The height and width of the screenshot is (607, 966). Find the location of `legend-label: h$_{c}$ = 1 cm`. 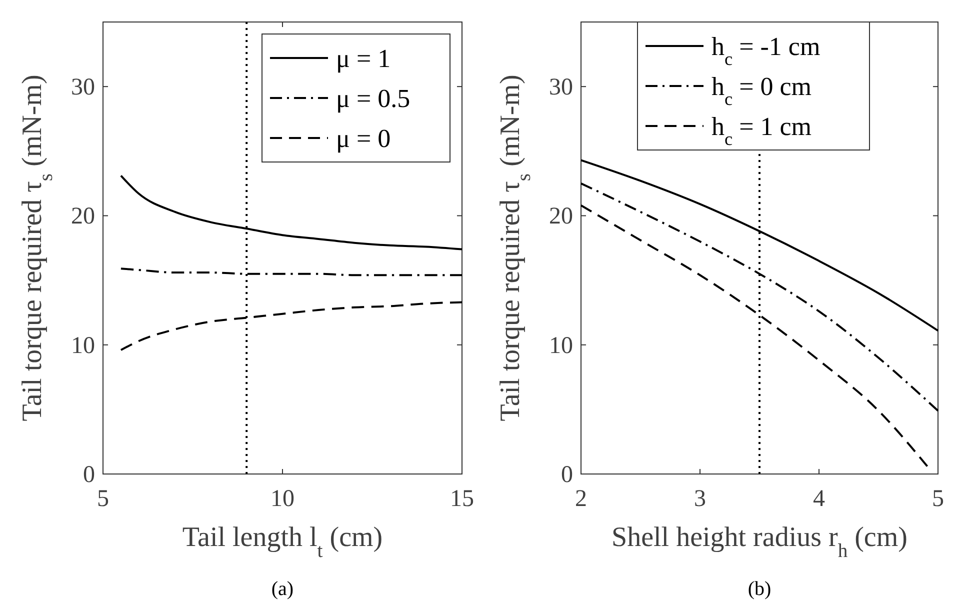

legend-label: h$_{c}$ = 1 cm is located at coordinates (762, 130).